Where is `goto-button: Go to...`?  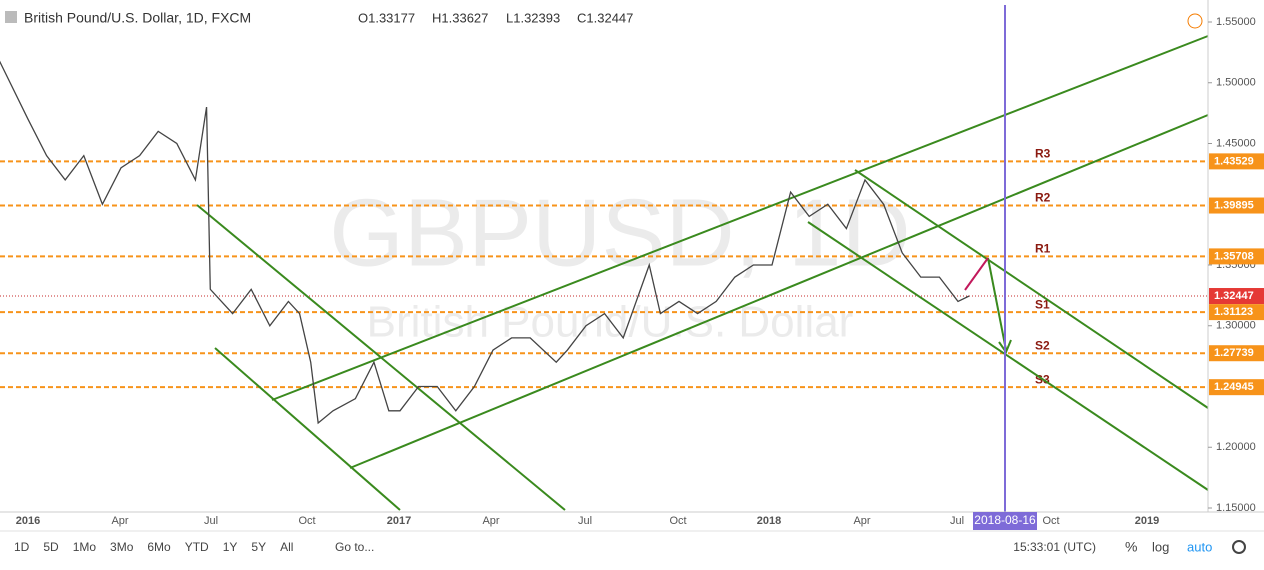
goto-button: Go to... is located at coordinates (354, 547).